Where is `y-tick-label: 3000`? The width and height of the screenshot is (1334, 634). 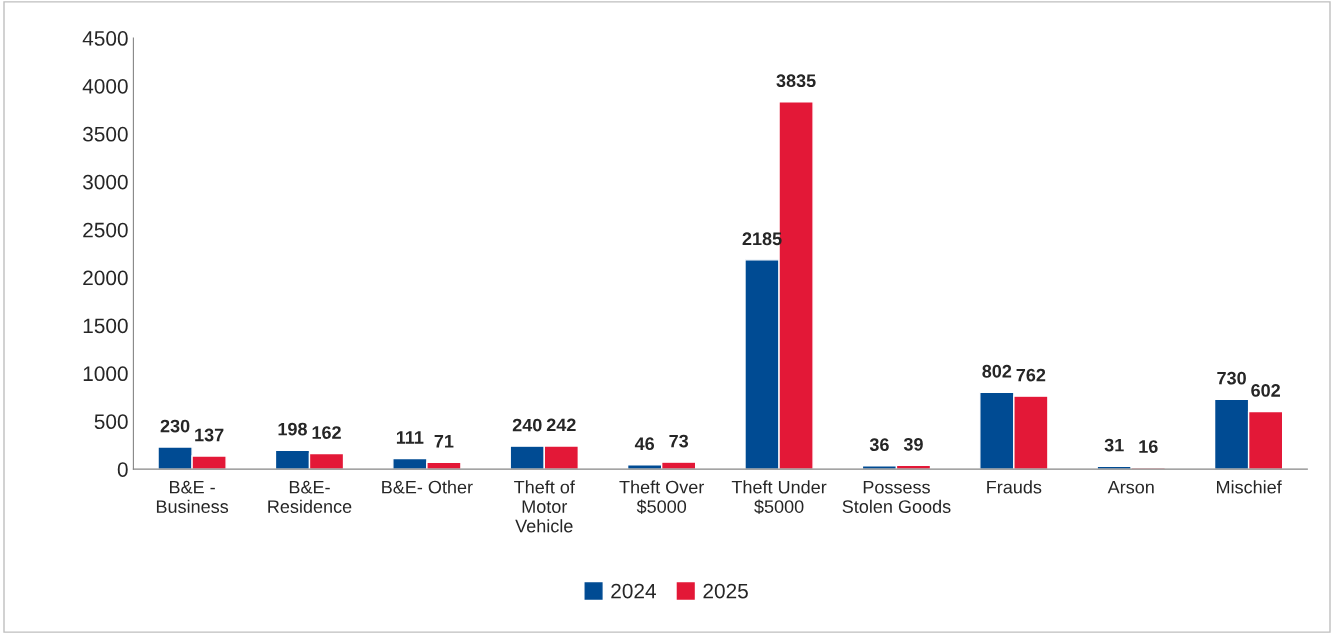 y-tick-label: 3000 is located at coordinates (105, 182).